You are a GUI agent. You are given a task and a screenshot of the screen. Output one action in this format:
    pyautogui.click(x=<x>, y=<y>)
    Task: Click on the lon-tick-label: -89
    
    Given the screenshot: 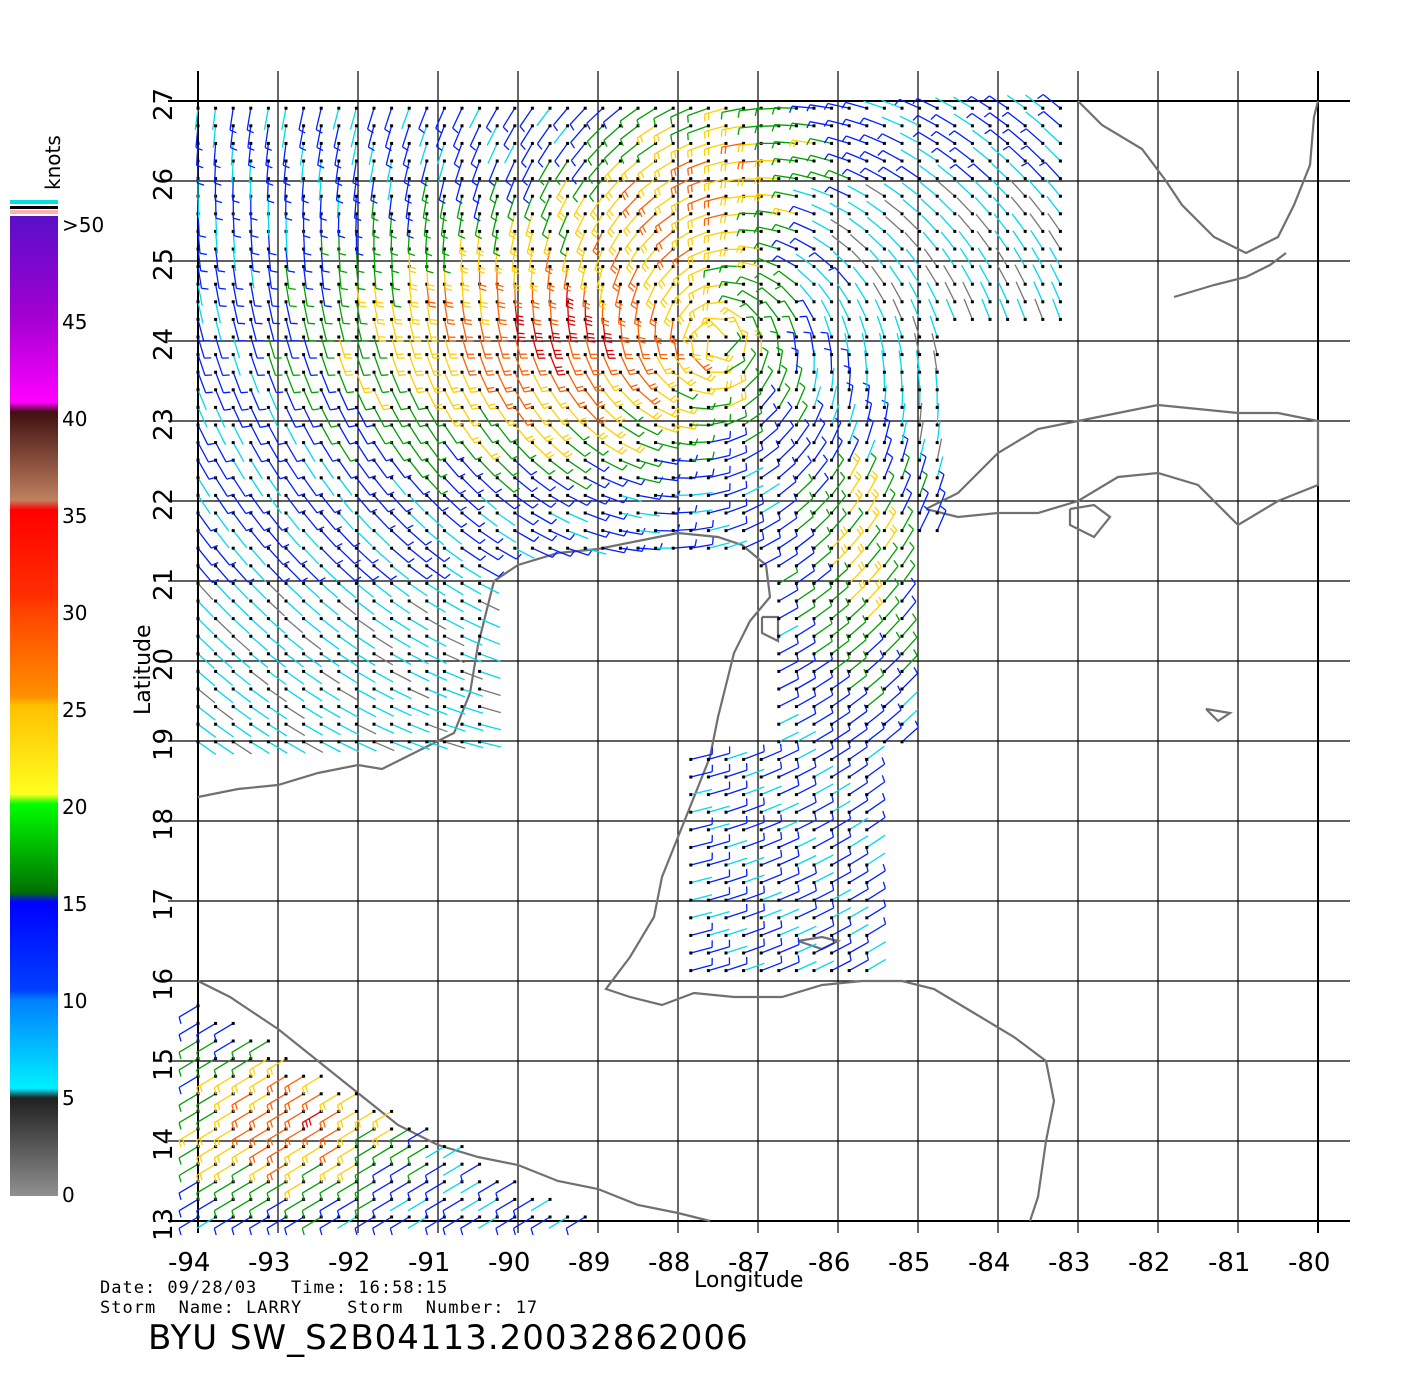 What is the action you would take?
    pyautogui.click(x=589, y=1263)
    